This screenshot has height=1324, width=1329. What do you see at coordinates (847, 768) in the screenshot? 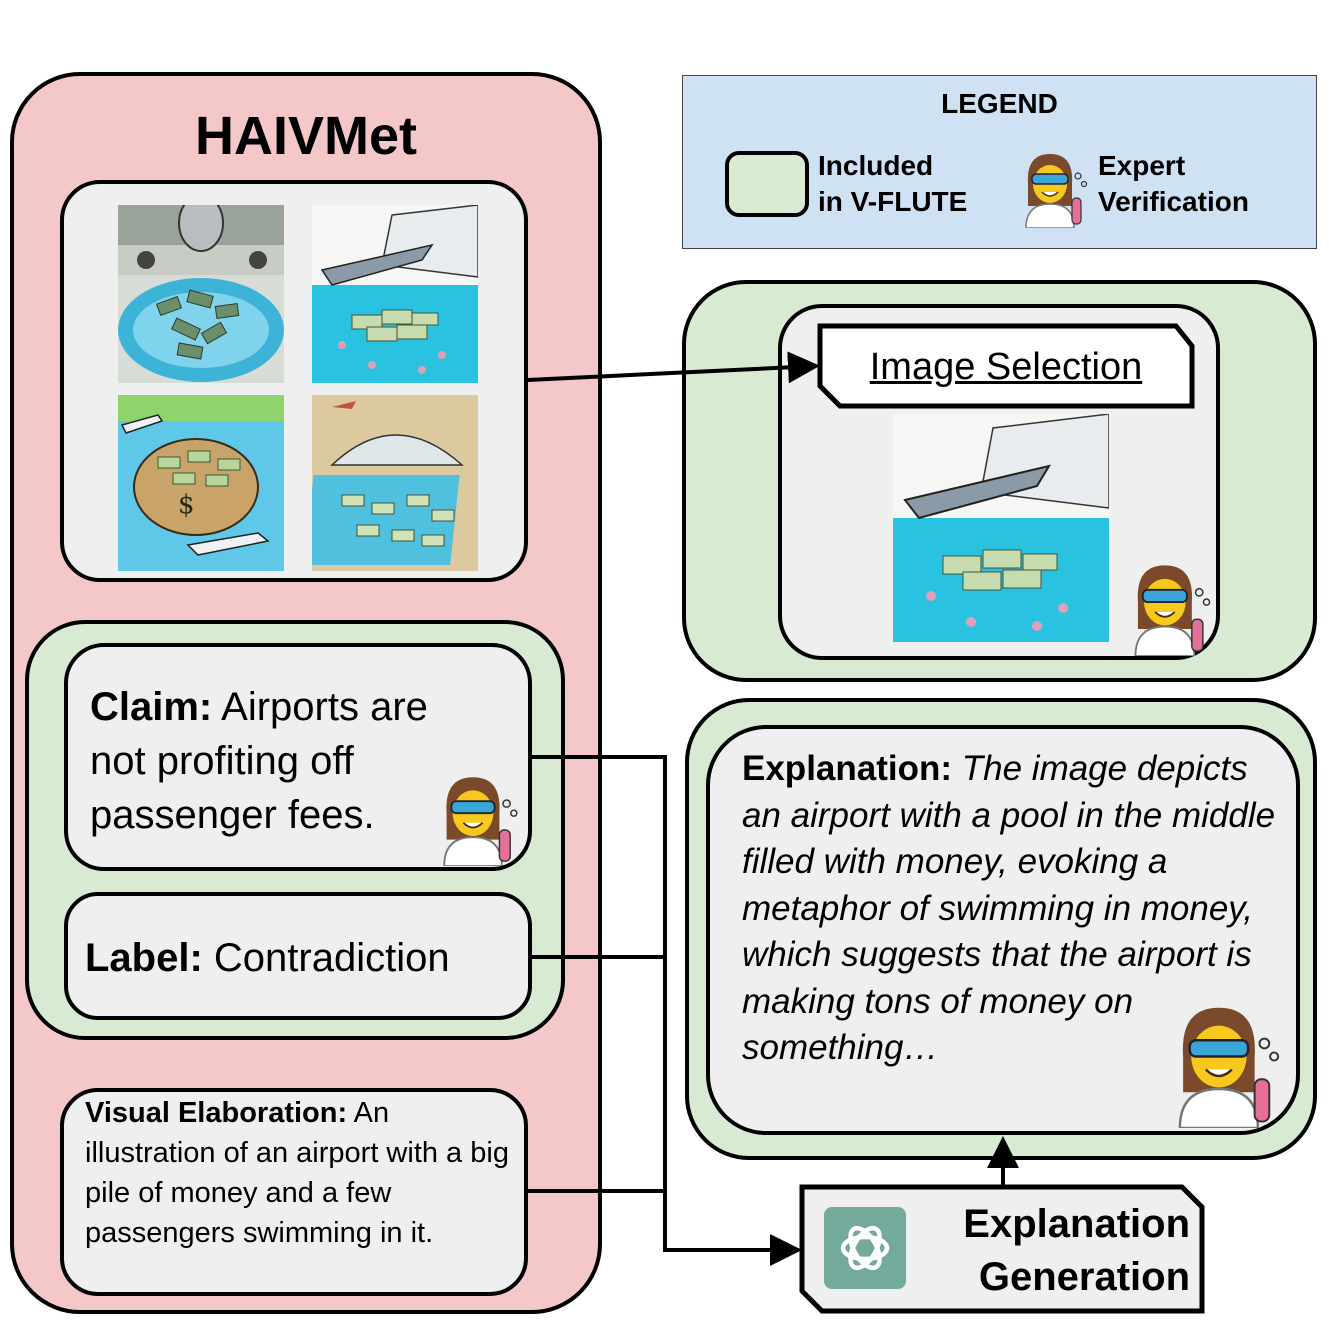
I see `explanation-prefix: Explanation:` at bounding box center [847, 768].